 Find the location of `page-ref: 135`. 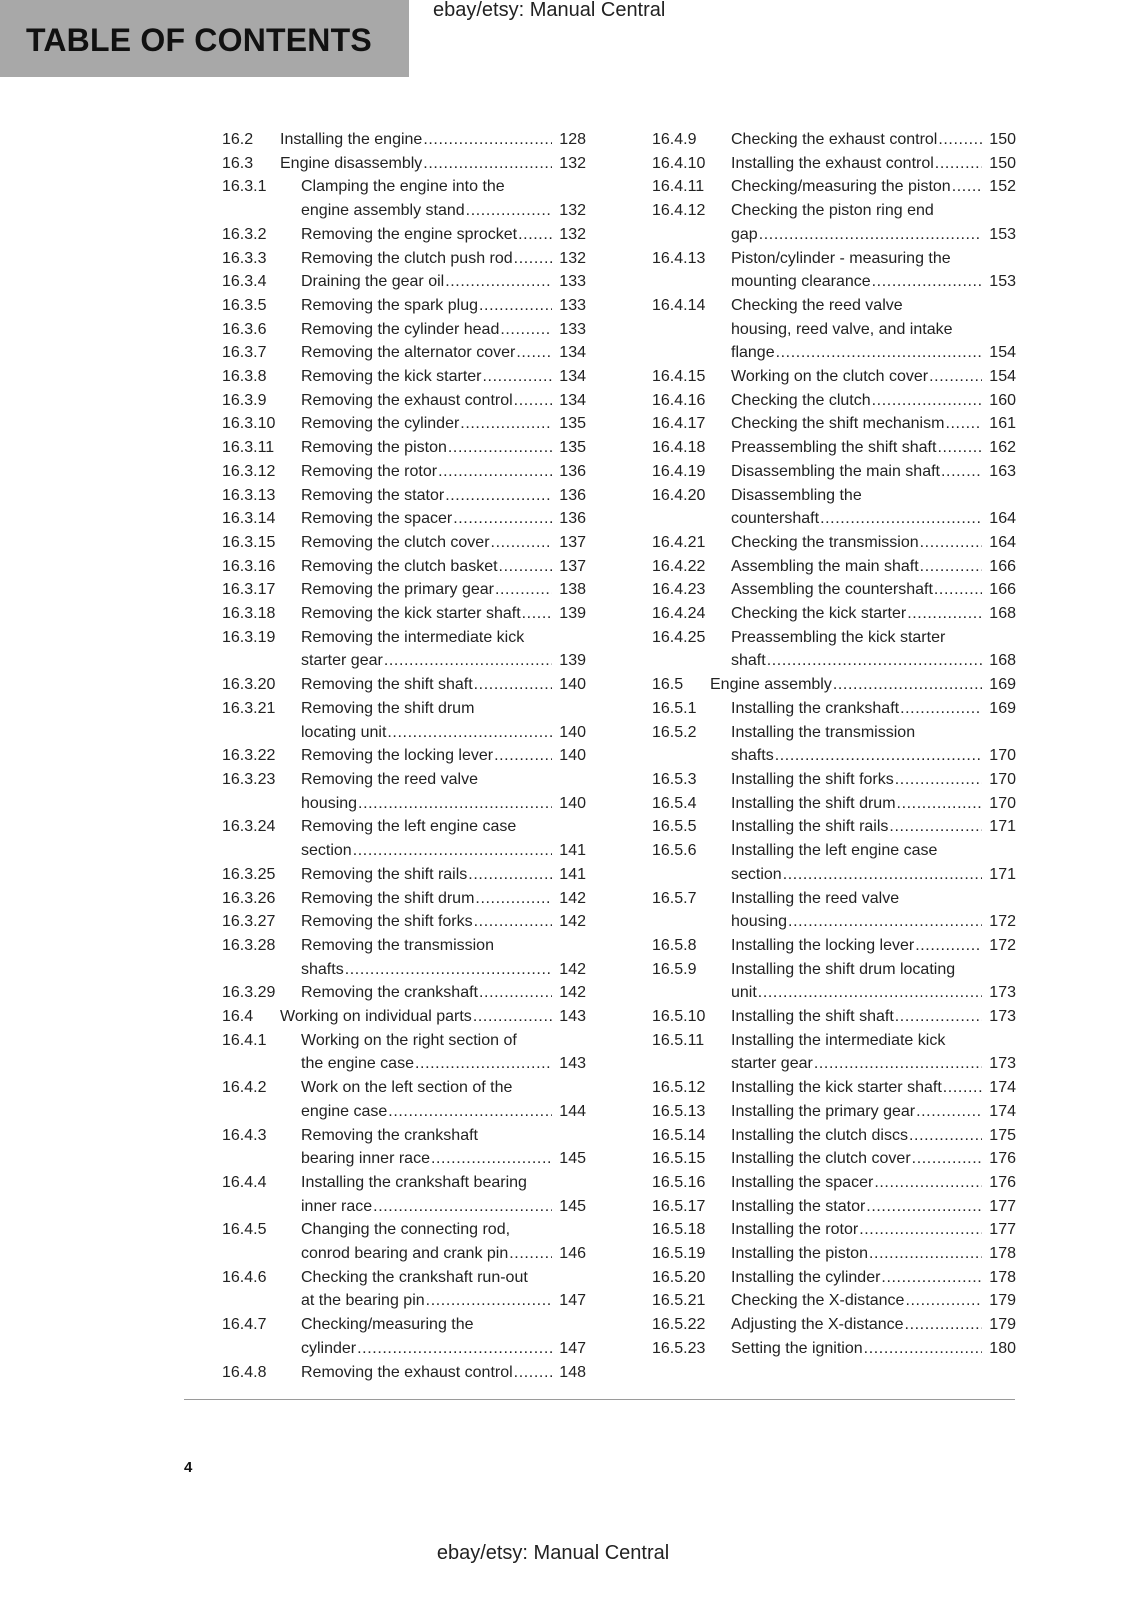

page-ref: 135 is located at coordinates (572, 448).